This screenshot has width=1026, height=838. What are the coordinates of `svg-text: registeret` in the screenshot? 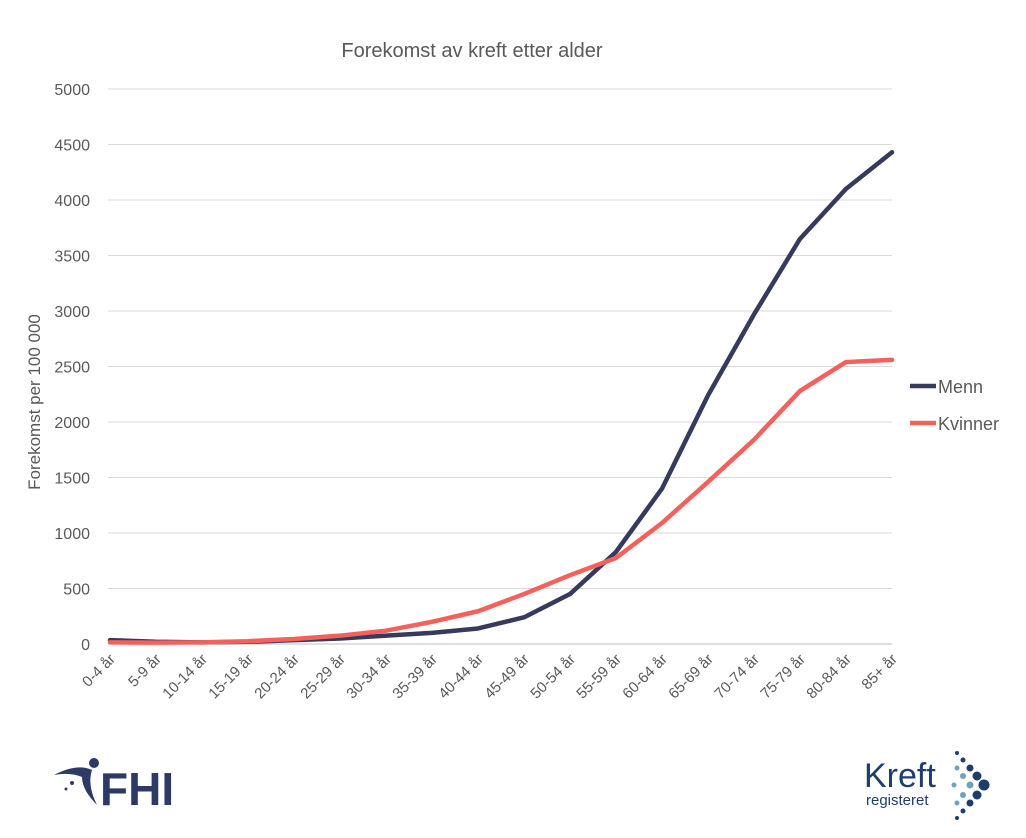 It's located at (897, 800).